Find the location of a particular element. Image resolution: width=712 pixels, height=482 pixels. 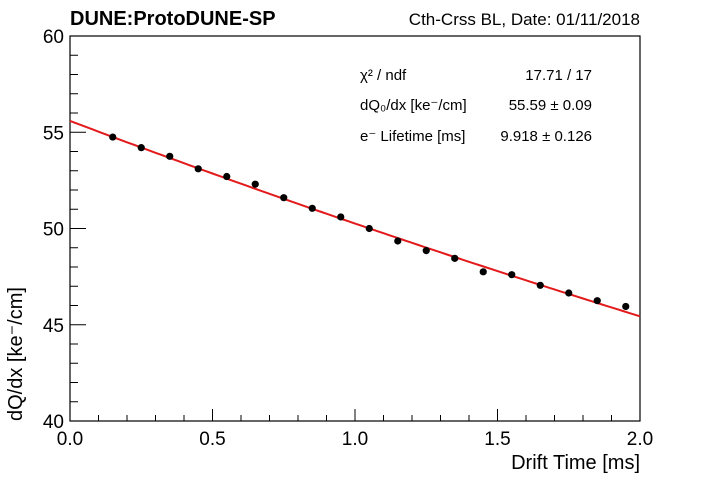

y-axis: 40 45 50 55 60 is located at coordinates (64, 230).